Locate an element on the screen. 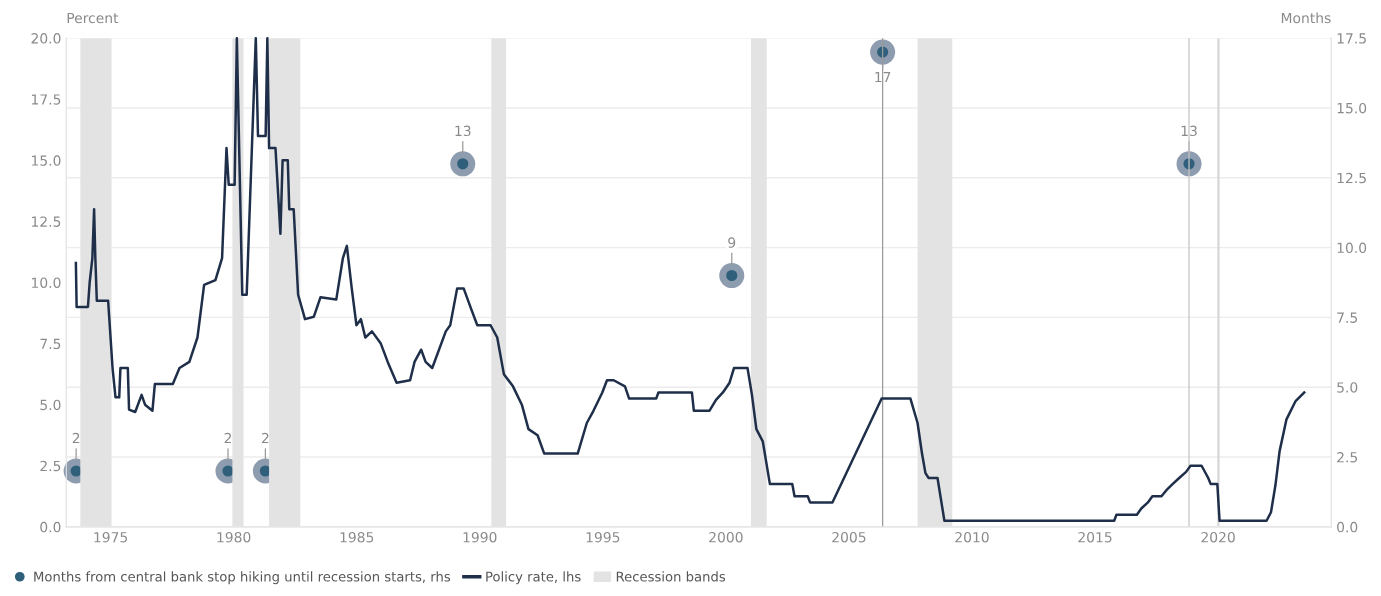  x-tick-label: 2005 is located at coordinates (849, 537).